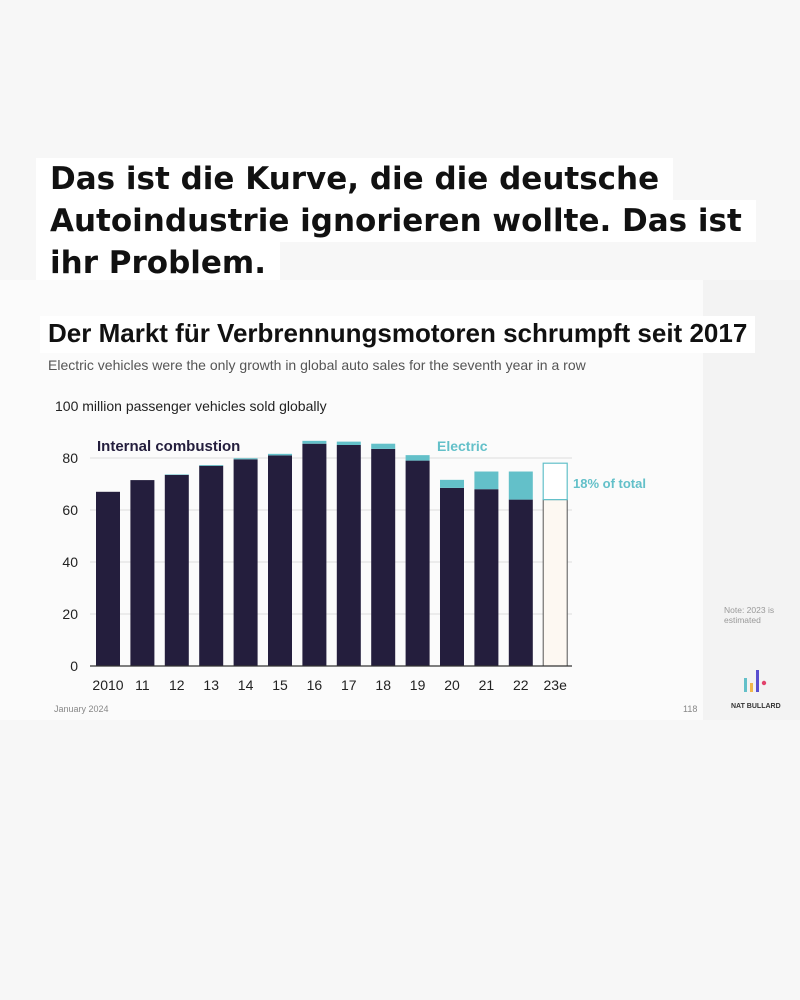 This screenshot has width=800, height=1000. I want to click on slide-side-panel, so click(751, 500).